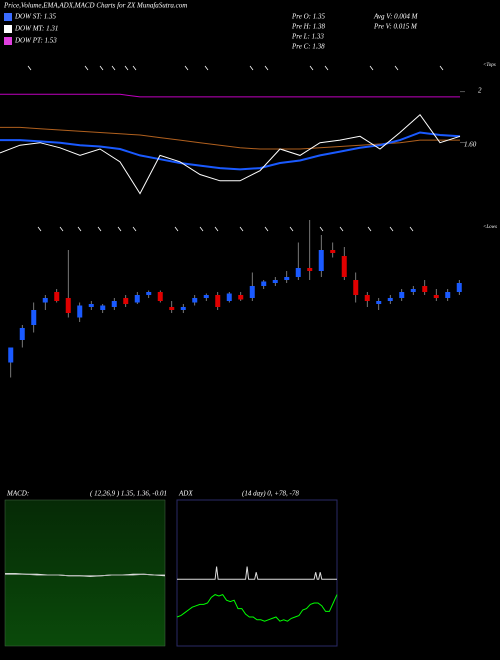 The width and height of the screenshot is (500, 660). What do you see at coordinates (17, 494) in the screenshot?
I see `panel-title: MACD:` at bounding box center [17, 494].